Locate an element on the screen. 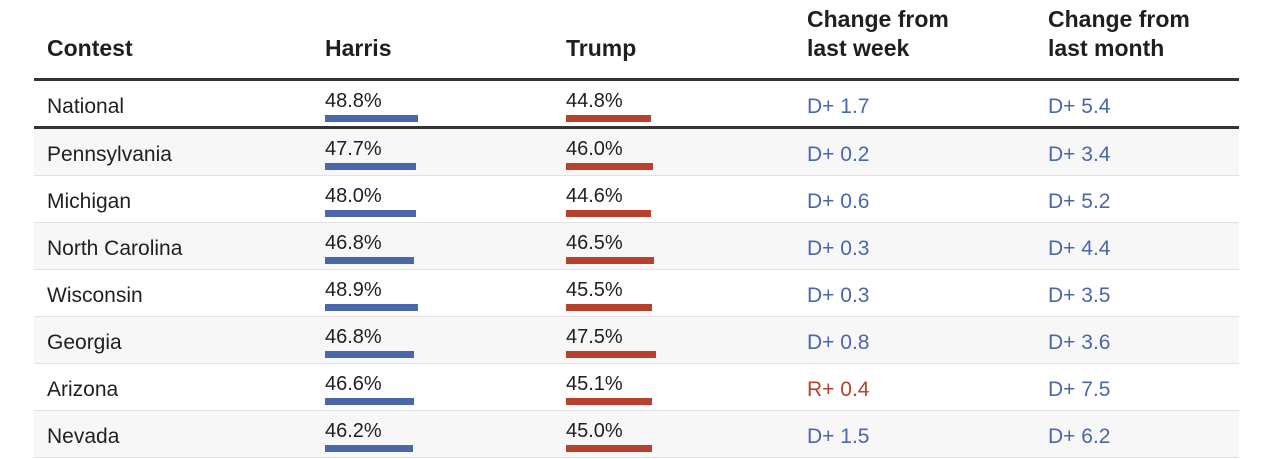 The image size is (1280, 459). contest-name: Michigan is located at coordinates (89, 201).